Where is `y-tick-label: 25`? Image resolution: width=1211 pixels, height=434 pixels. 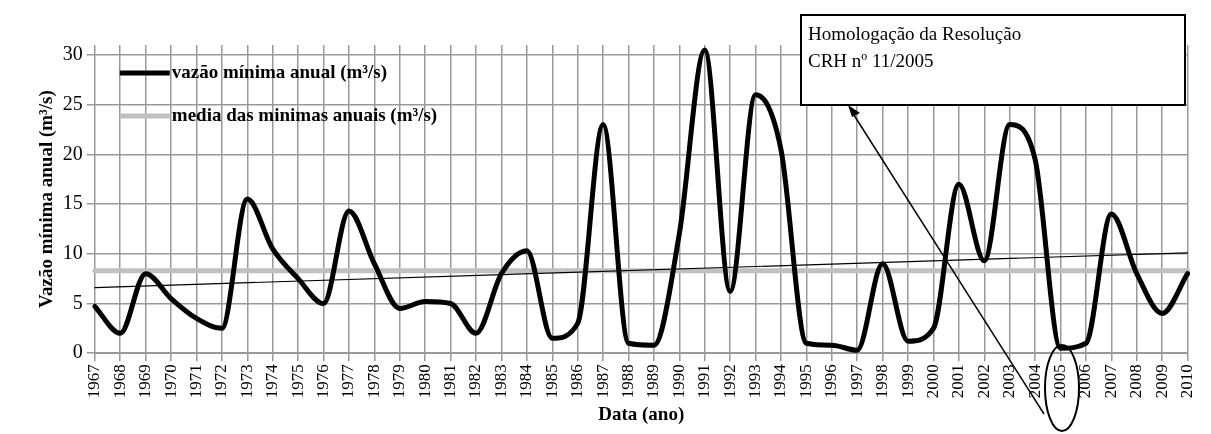
y-tick-label: 25 is located at coordinates (72, 102).